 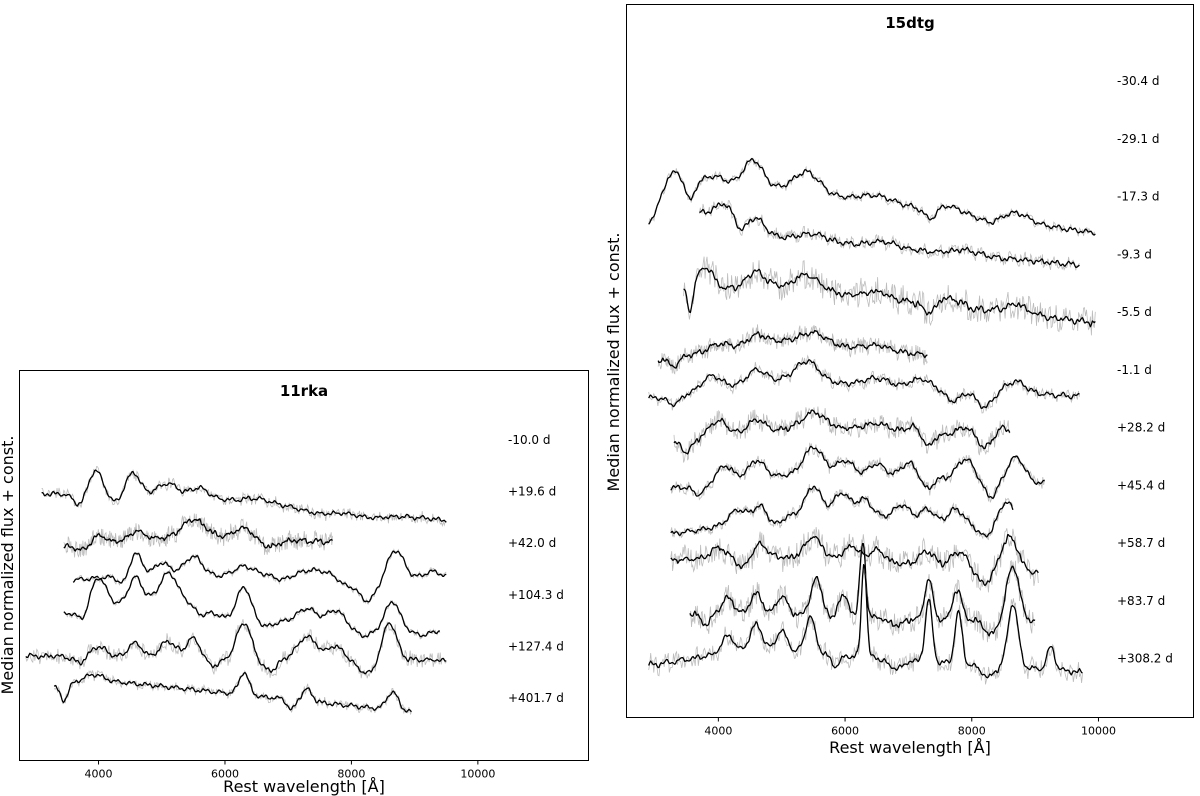 I want to click on epoch-label: +28.2 d, so click(x=1141, y=428).